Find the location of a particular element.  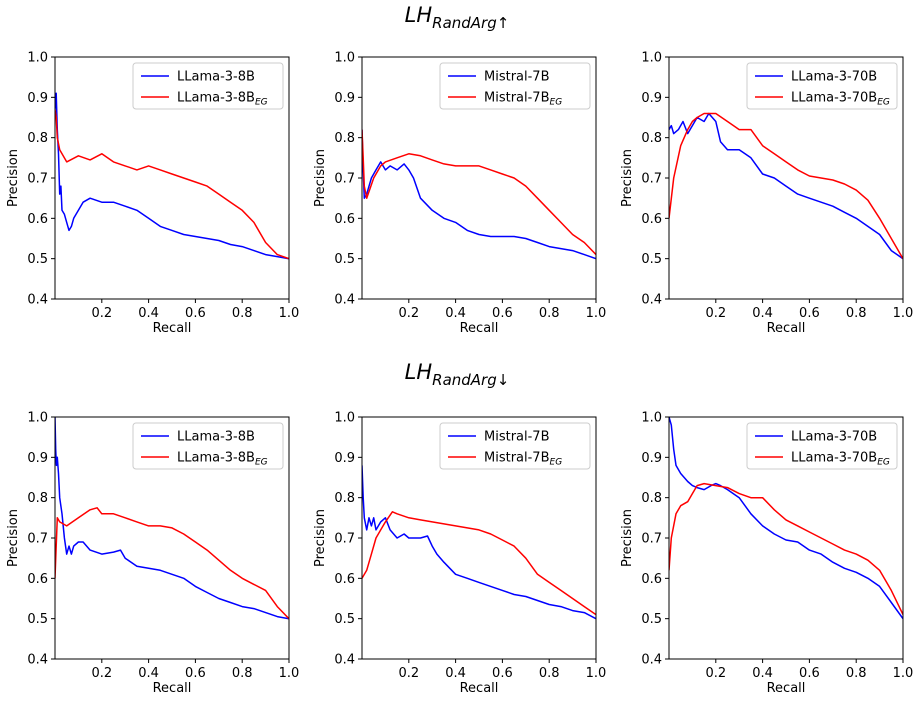

row-title-top-base: LH is located at coordinates (419, 15).